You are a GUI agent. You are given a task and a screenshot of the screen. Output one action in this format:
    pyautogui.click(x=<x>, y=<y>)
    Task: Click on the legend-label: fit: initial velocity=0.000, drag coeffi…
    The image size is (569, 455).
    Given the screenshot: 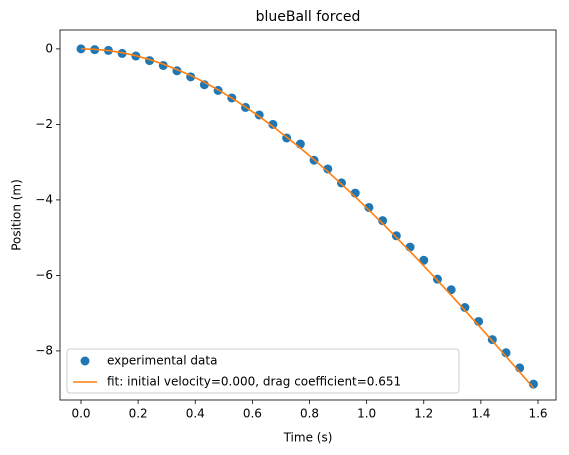 What is the action you would take?
    pyautogui.click(x=254, y=382)
    